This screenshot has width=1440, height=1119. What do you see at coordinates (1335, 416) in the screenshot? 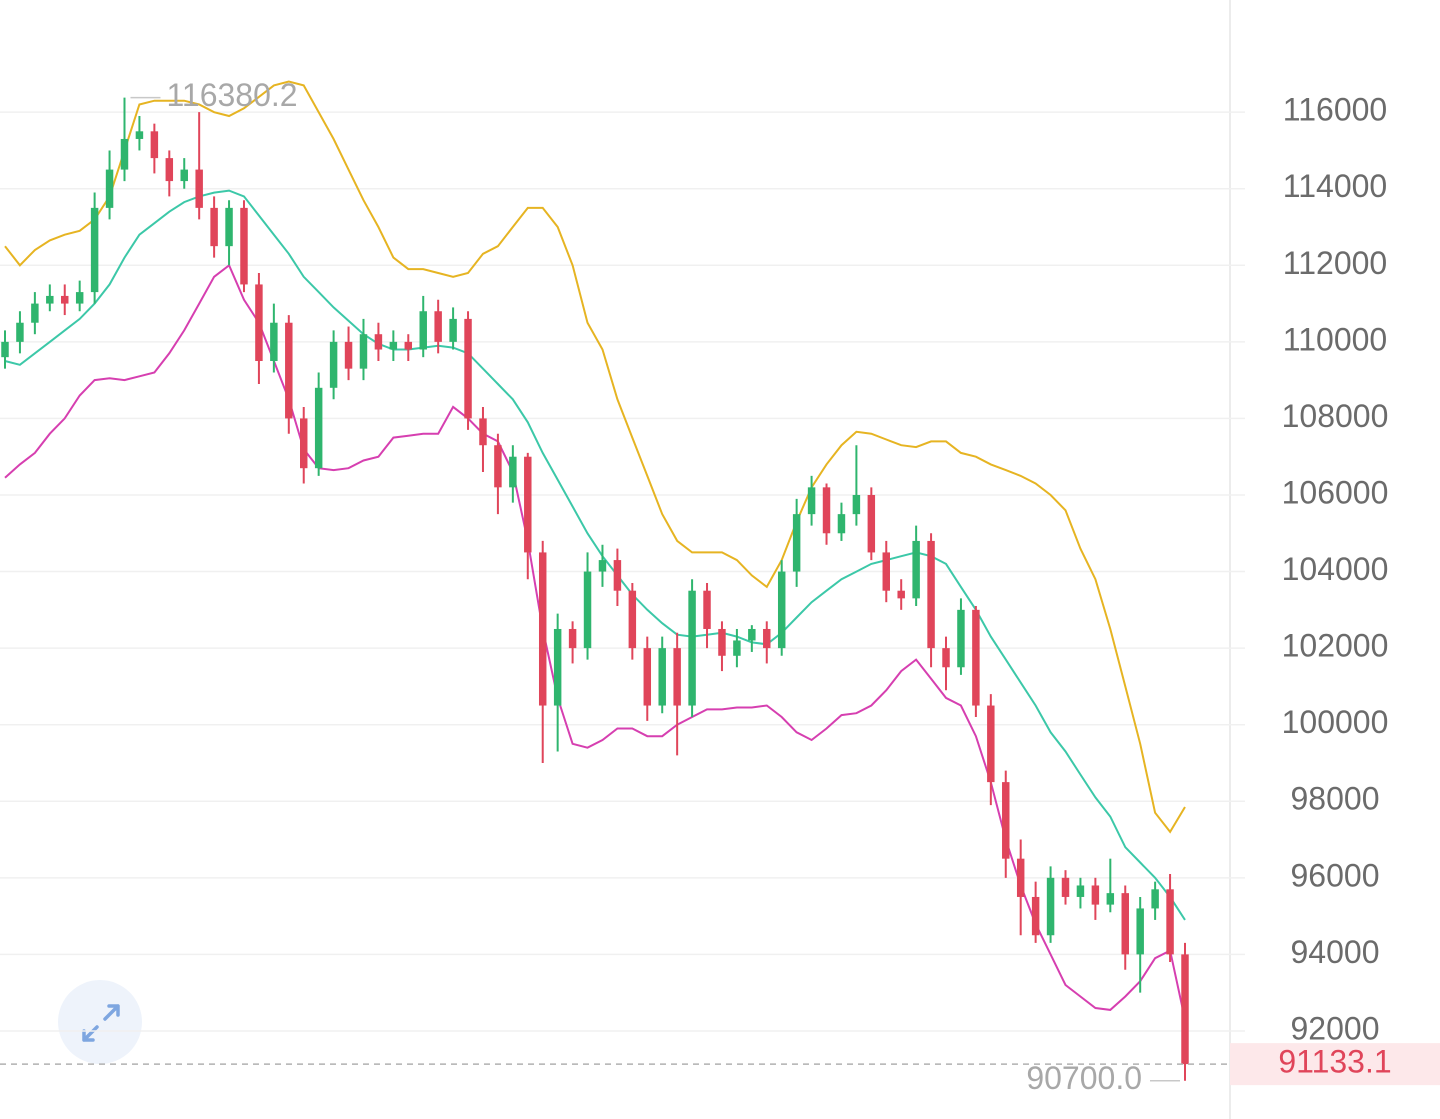
I see `y-tick-label: 108000` at bounding box center [1335, 416].